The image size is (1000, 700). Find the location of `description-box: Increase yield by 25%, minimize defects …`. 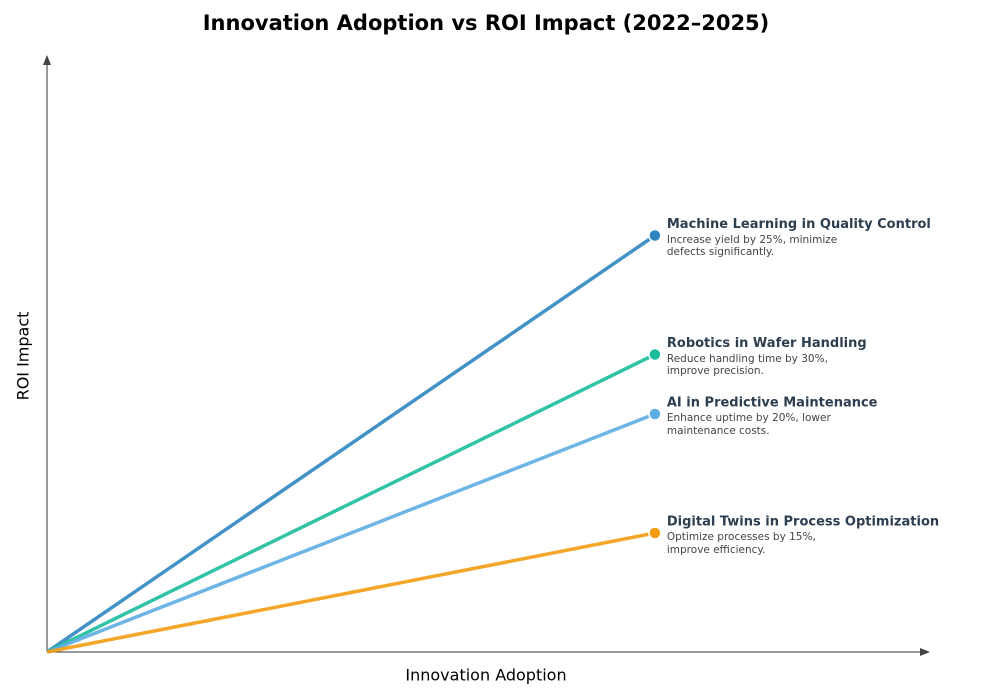

description-box: Increase yield by 25%, minimize defects … is located at coordinates (752, 246).